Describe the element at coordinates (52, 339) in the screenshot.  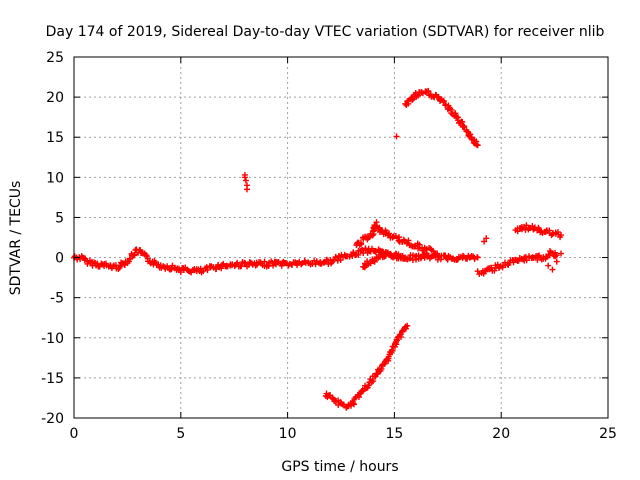
I see `y-tick-label: -10` at that location.